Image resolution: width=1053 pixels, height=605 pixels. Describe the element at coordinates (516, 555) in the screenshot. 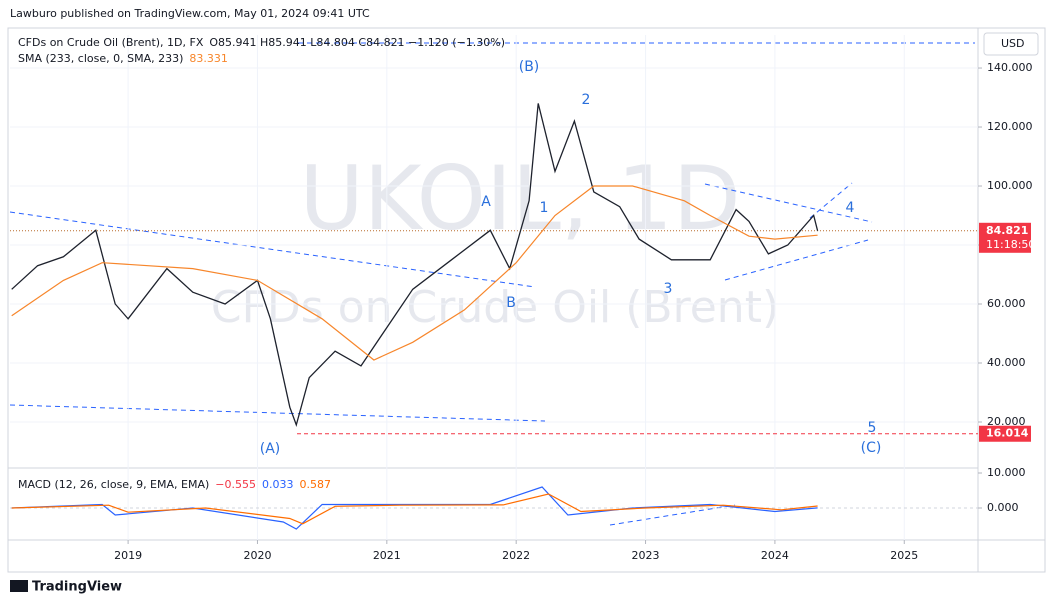

I see `x-tick-label: 2022` at that location.